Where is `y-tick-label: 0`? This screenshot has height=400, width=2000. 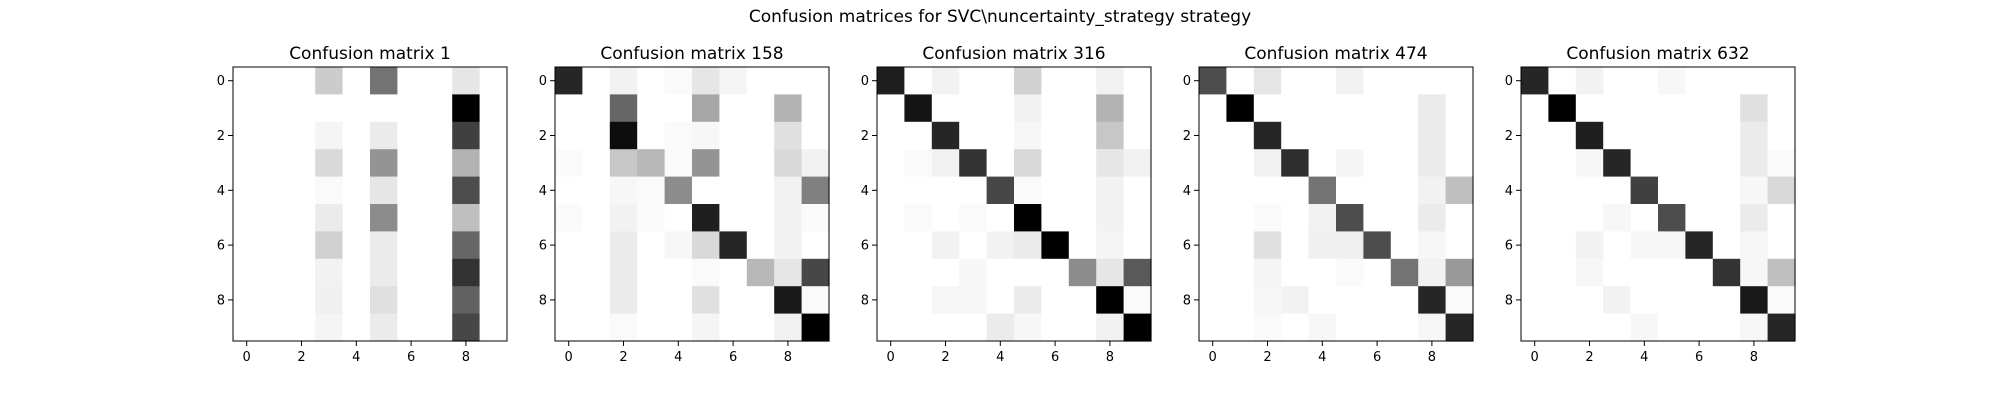 y-tick-label: 0 is located at coordinates (1509, 81).